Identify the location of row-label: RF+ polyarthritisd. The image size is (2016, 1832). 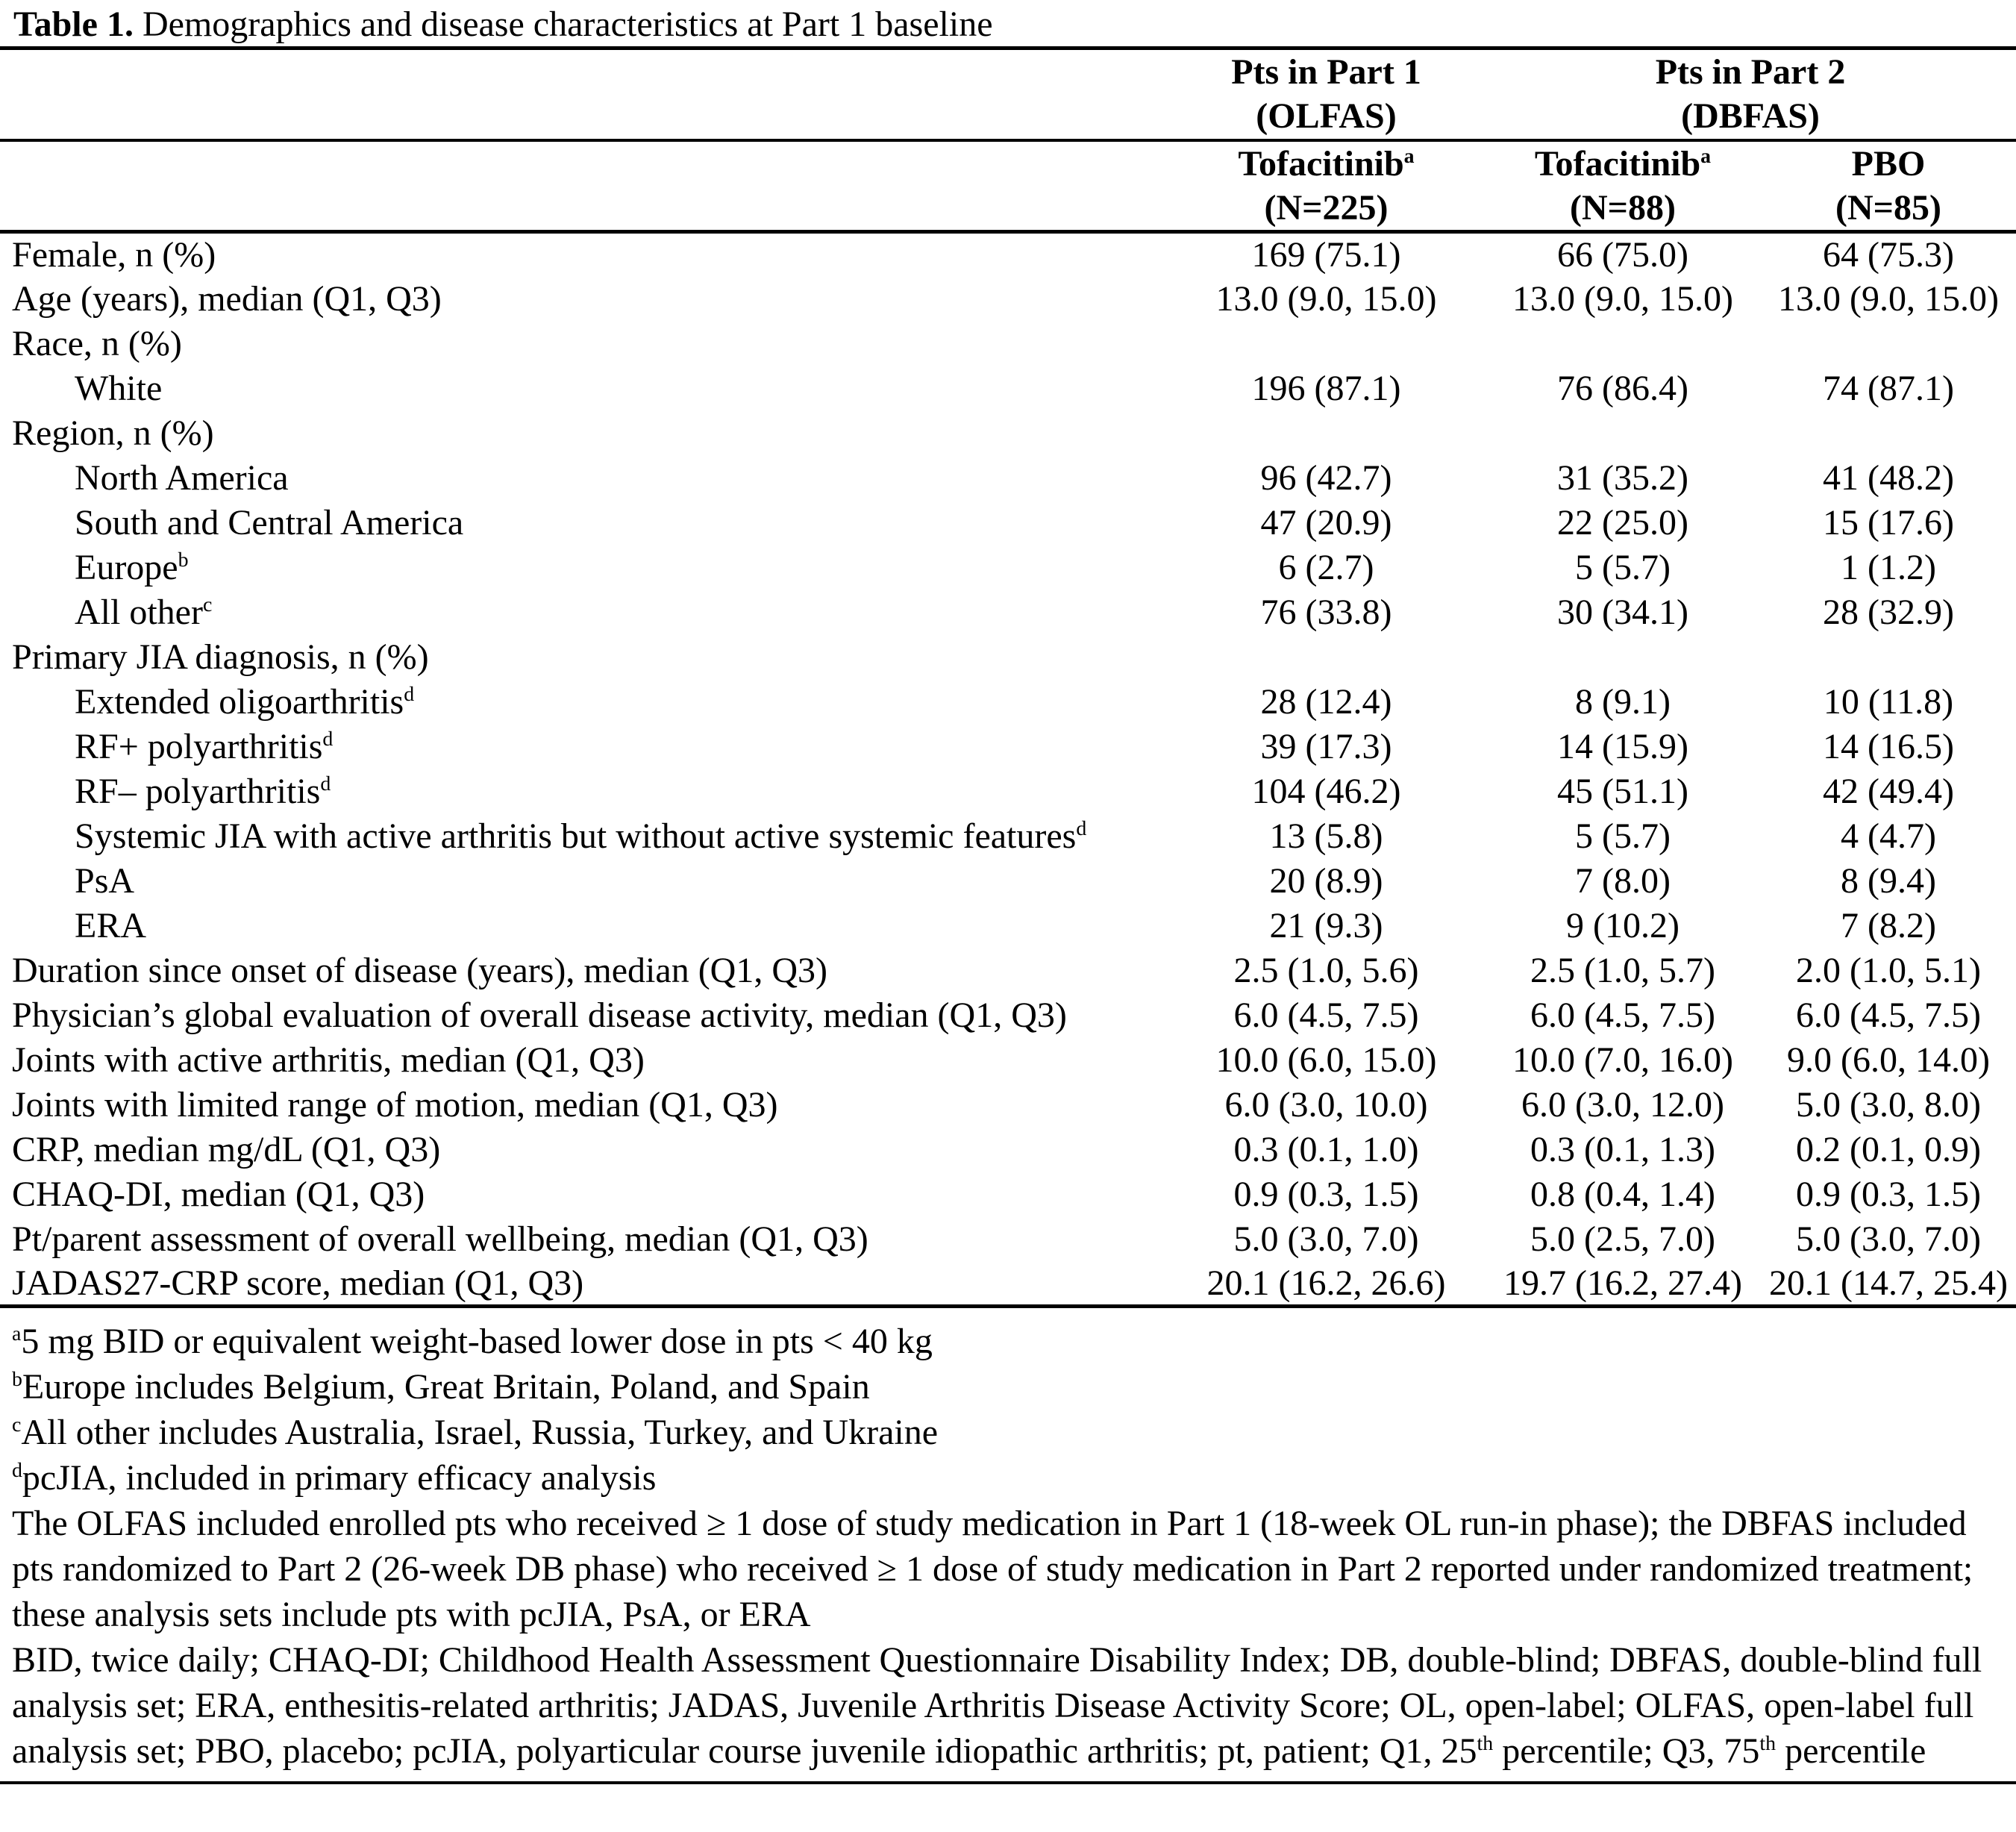
(204, 746).